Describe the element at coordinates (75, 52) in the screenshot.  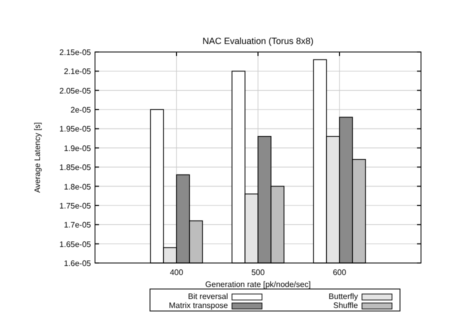
I see `y-tick-label: 2.15e-05` at that location.